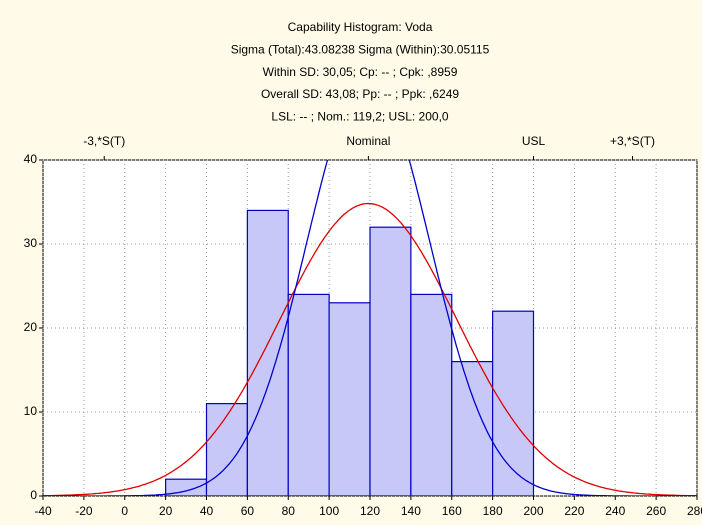 The image size is (702, 525). What do you see at coordinates (31, 411) in the screenshot?
I see `y-tick-label: 10` at bounding box center [31, 411].